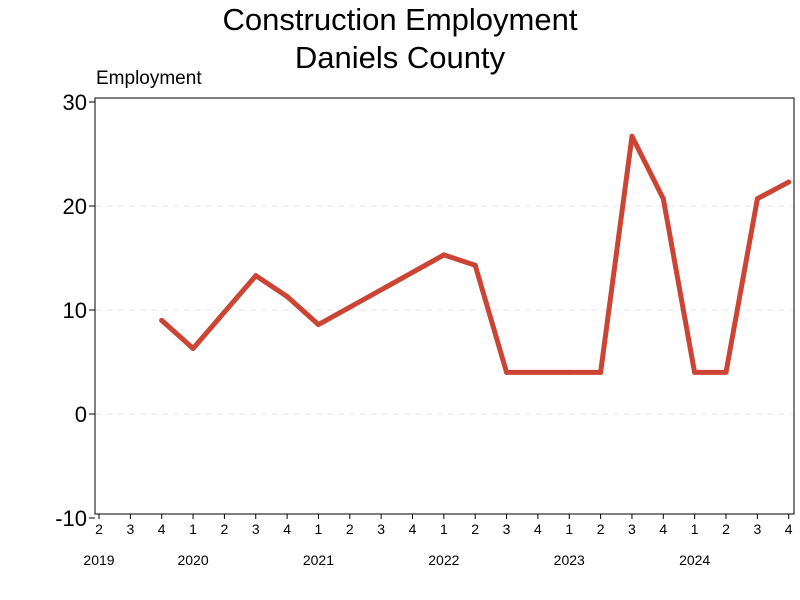 This screenshot has height=600, width=800. I want to click on y-tick-label: 10, so click(75, 310).